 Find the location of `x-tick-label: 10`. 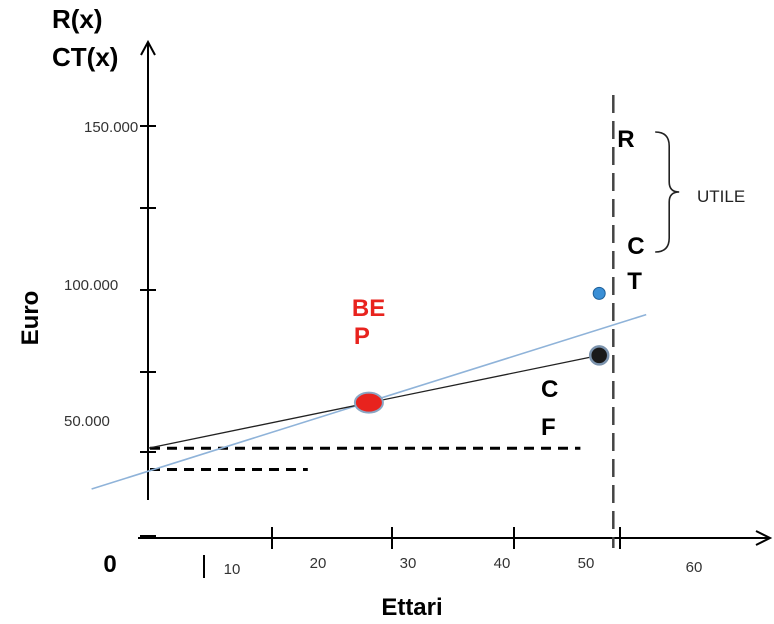

x-tick-label: 10 is located at coordinates (232, 569).